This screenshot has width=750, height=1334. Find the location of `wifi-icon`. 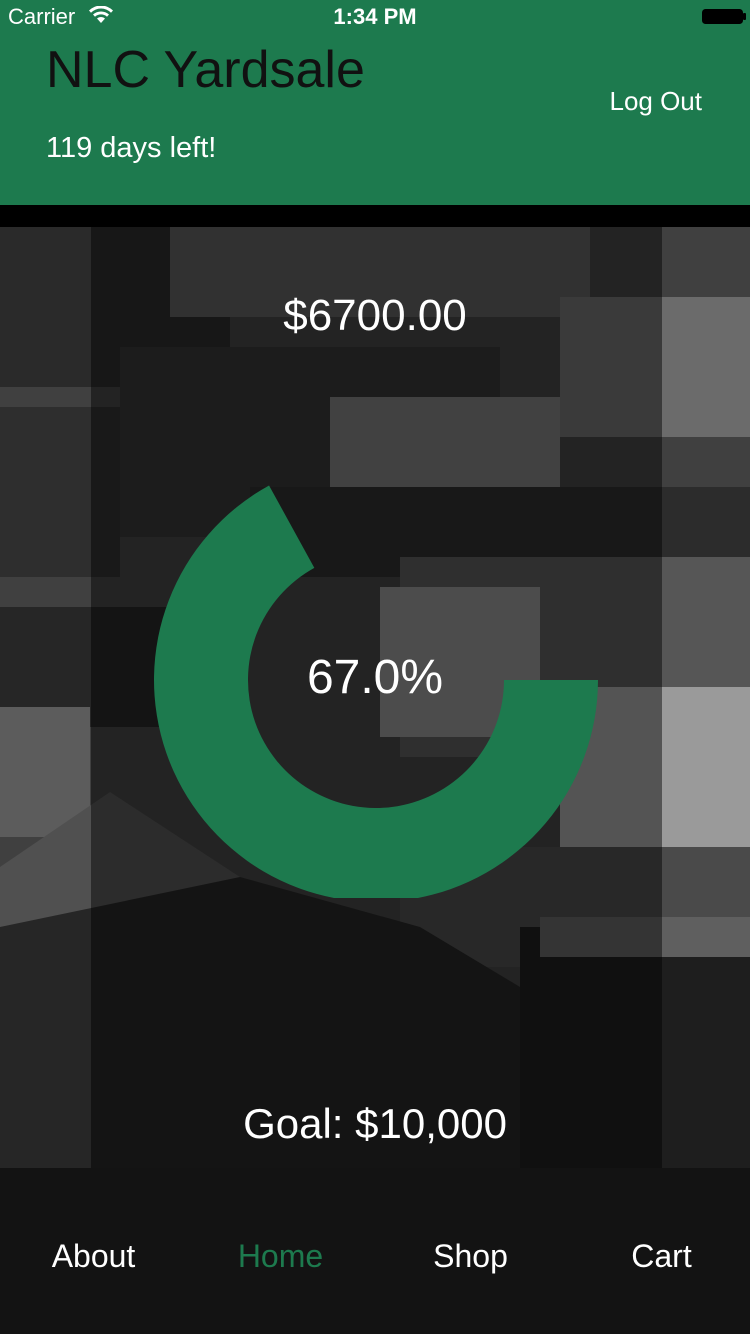

wifi-icon is located at coordinates (101, 14).